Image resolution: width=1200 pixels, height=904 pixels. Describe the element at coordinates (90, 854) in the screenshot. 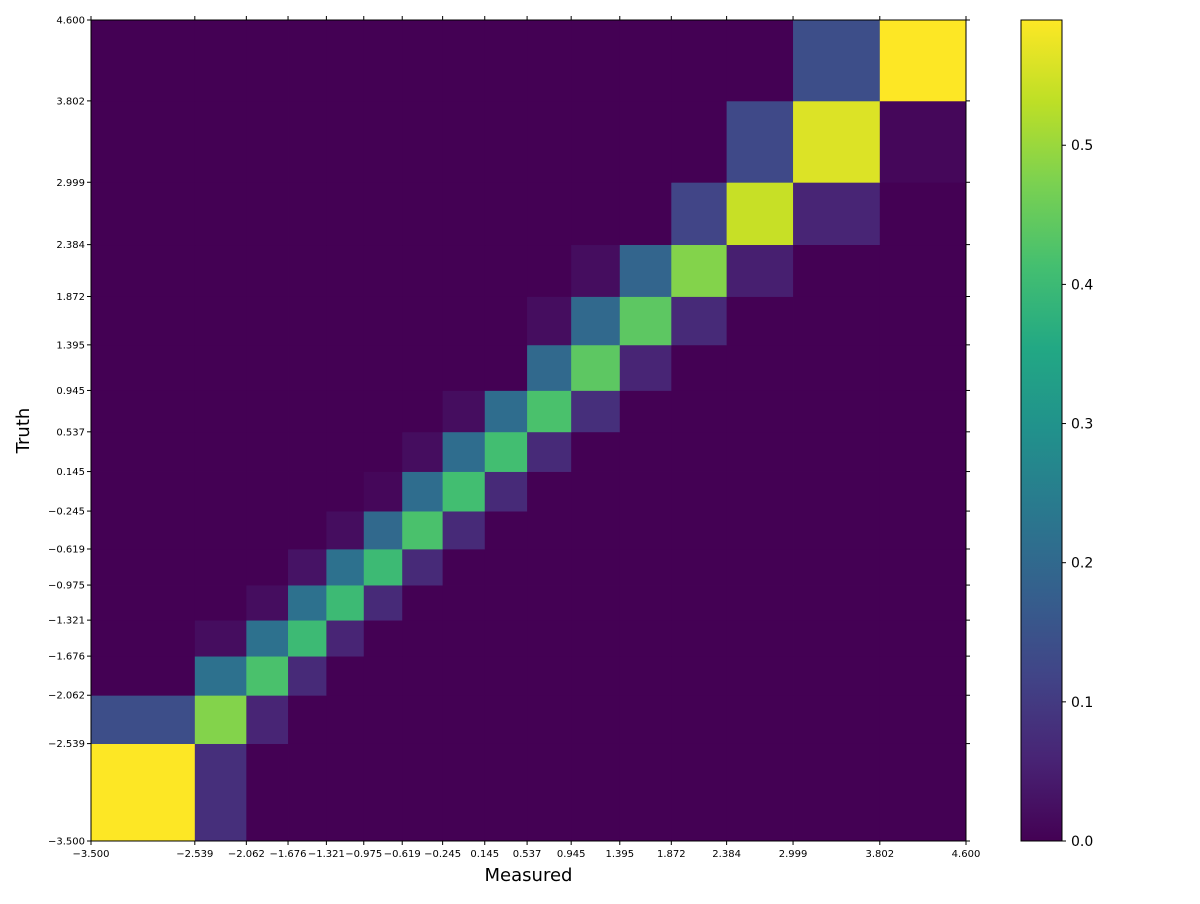

I see `x-tick-label: −3.500` at that location.